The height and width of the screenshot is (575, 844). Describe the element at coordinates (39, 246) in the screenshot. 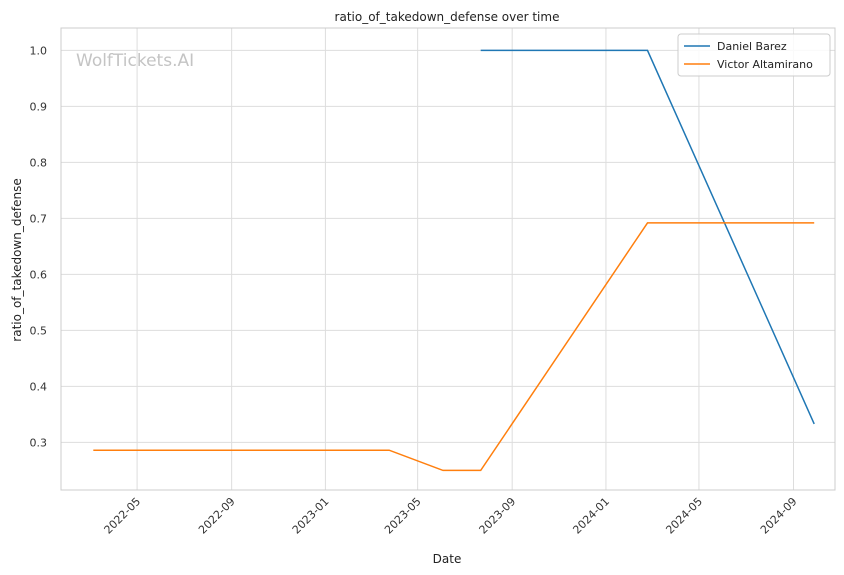

I see `y-tick-labels: 0.3 0.4 0.5 0.6 0.7 0.8 0.9 1.0` at that location.